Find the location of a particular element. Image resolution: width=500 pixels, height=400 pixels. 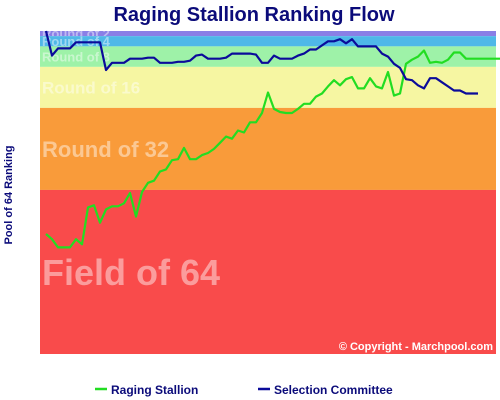

band-label-field-of-64: Field of 64 is located at coordinates (131, 272).